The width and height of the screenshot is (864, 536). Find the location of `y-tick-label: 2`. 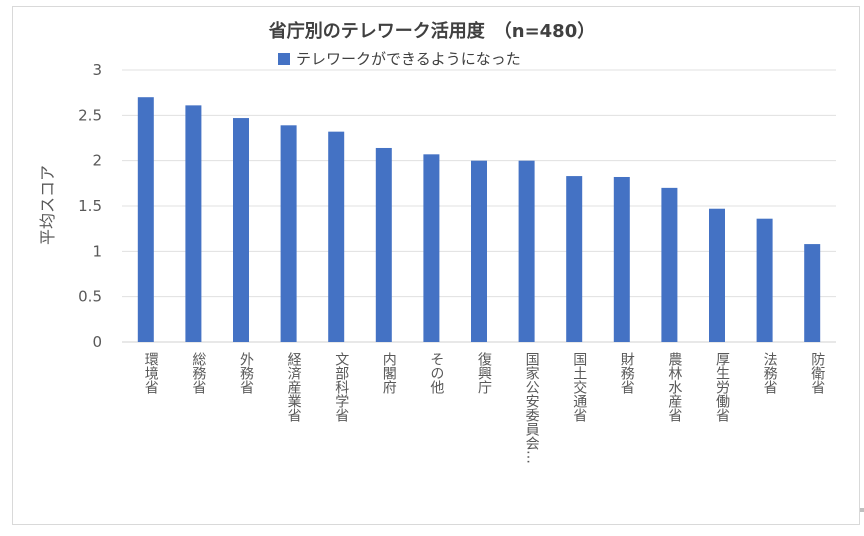

y-tick-label: 2 is located at coordinates (97, 161).